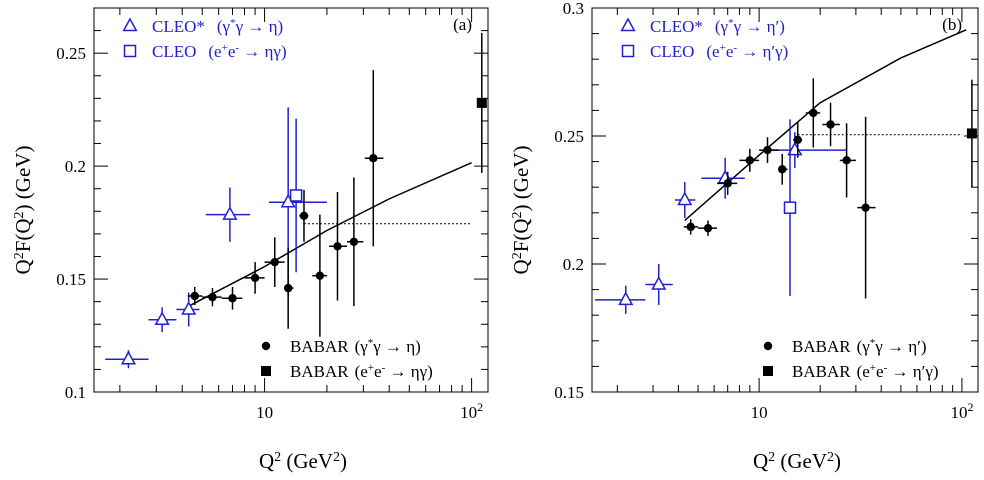 The image size is (984, 480). What do you see at coordinates (75, 392) in the screenshot?
I see `y-tick-label: 0.1` at bounding box center [75, 392].